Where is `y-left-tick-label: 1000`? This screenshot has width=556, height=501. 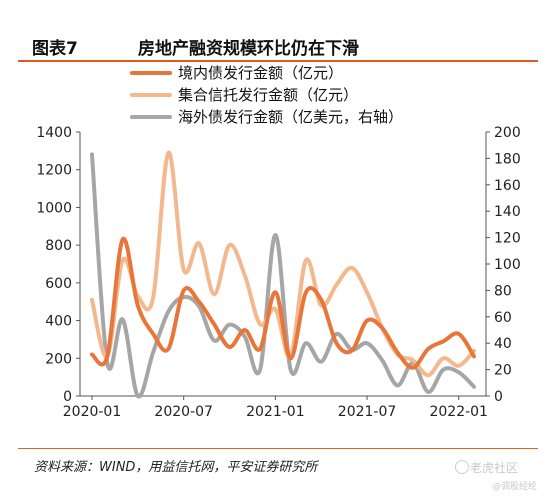 y-left-tick-label: 1000 is located at coordinates (54, 208).